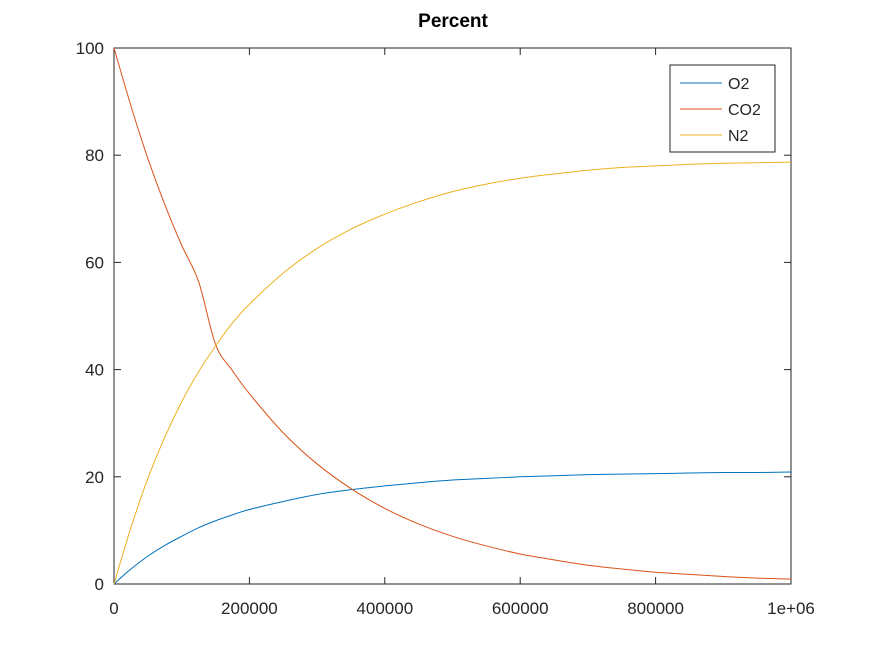 The image size is (874, 656). What do you see at coordinates (94, 477) in the screenshot?
I see `y-tick-label: 20` at bounding box center [94, 477].